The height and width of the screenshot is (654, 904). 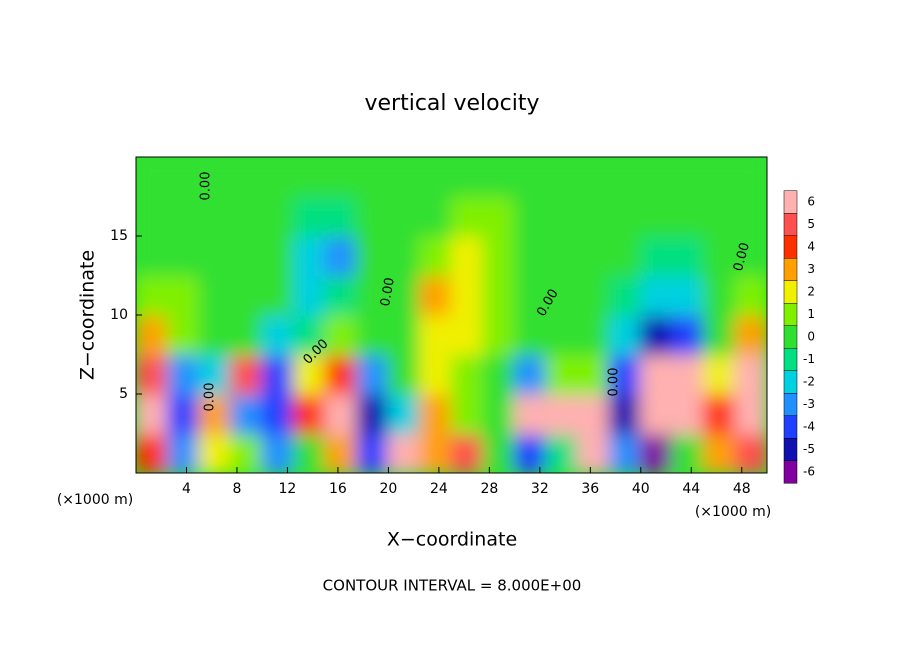 I want to click on colorbar-label: -4, so click(x=809, y=427).